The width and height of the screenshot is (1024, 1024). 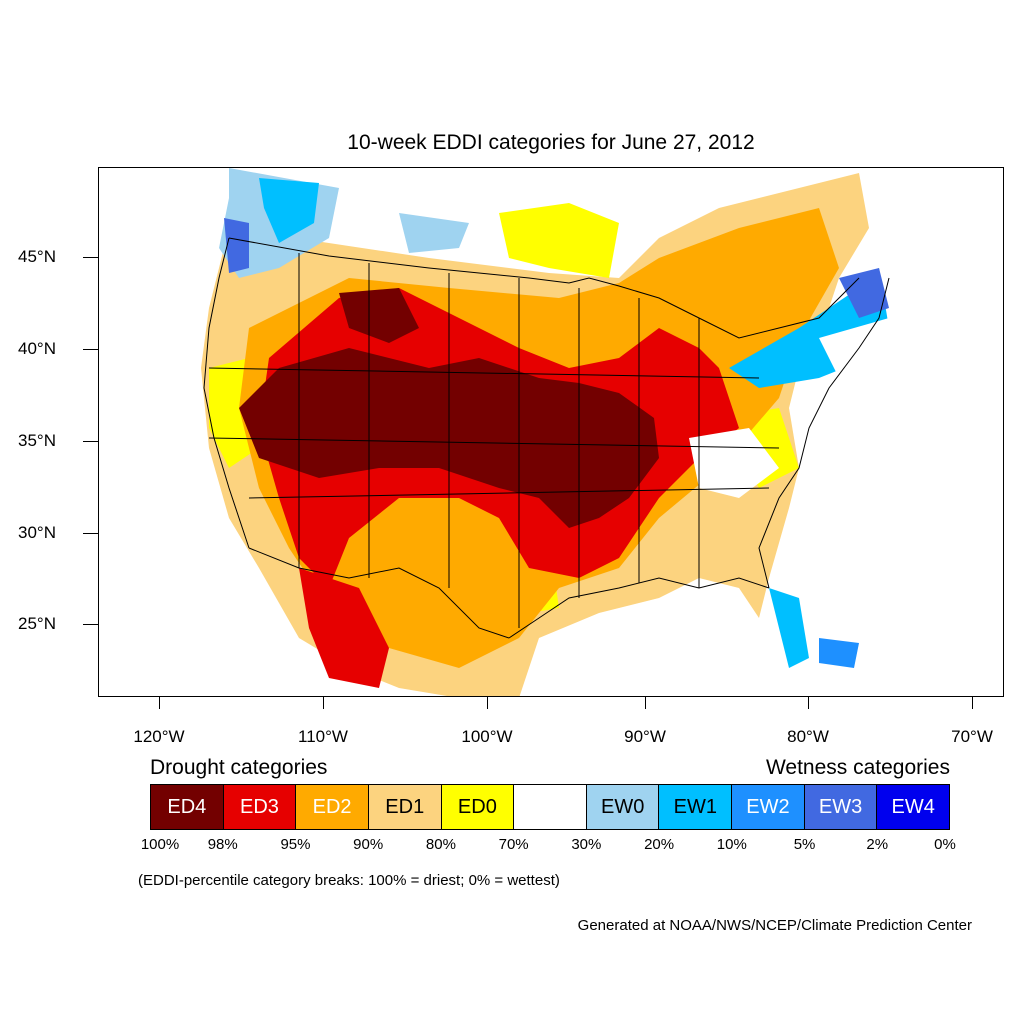 What do you see at coordinates (344, 628) in the screenshot?
I see `ed3-mexico` at bounding box center [344, 628].